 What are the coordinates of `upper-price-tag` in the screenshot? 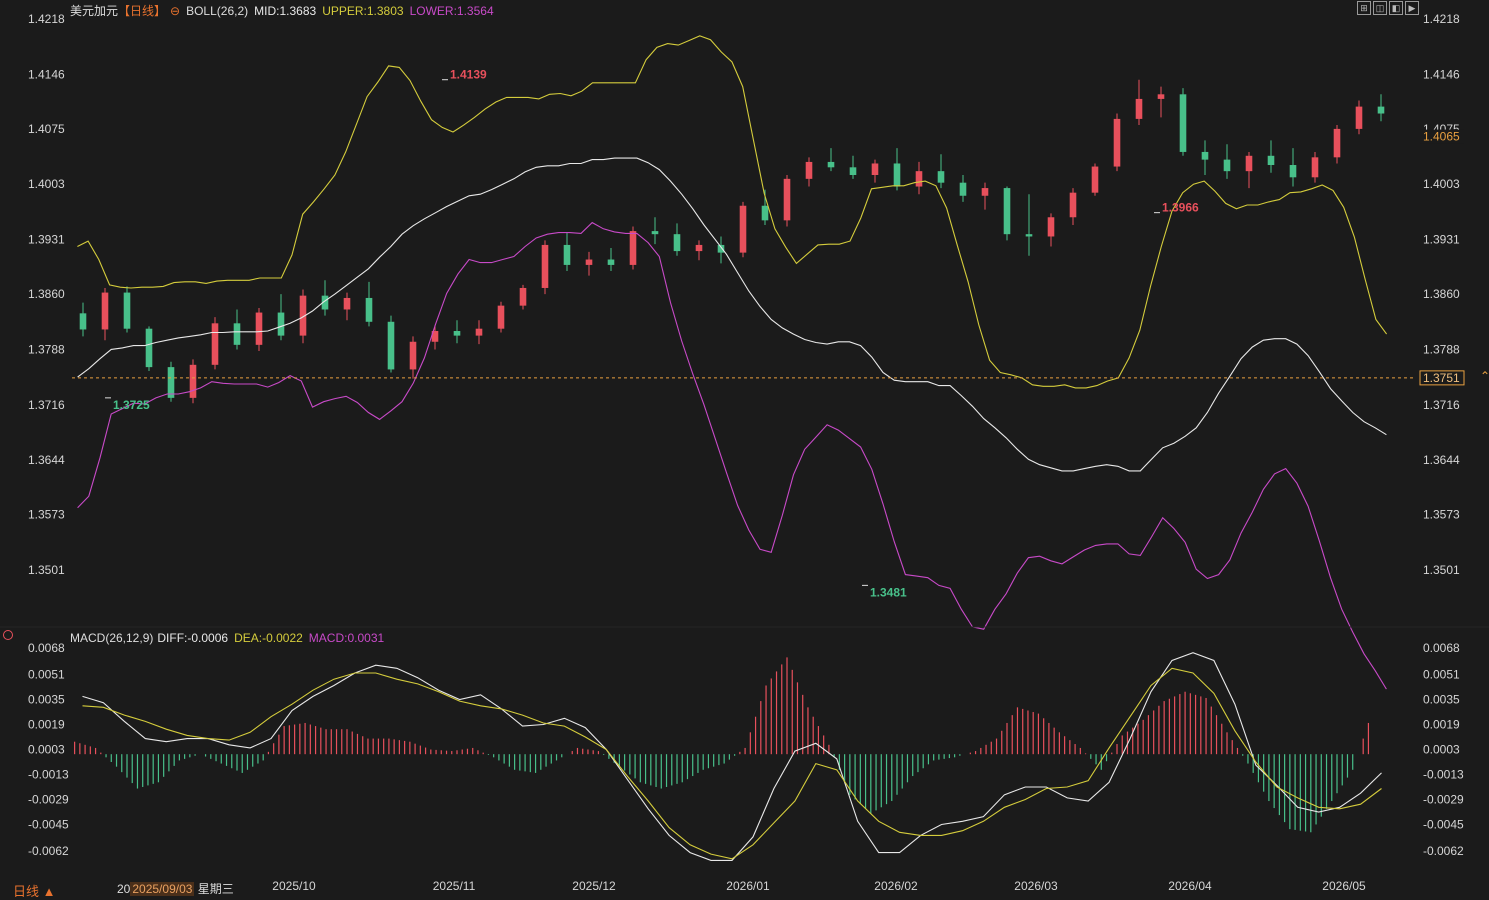 It's located at (1442, 136).